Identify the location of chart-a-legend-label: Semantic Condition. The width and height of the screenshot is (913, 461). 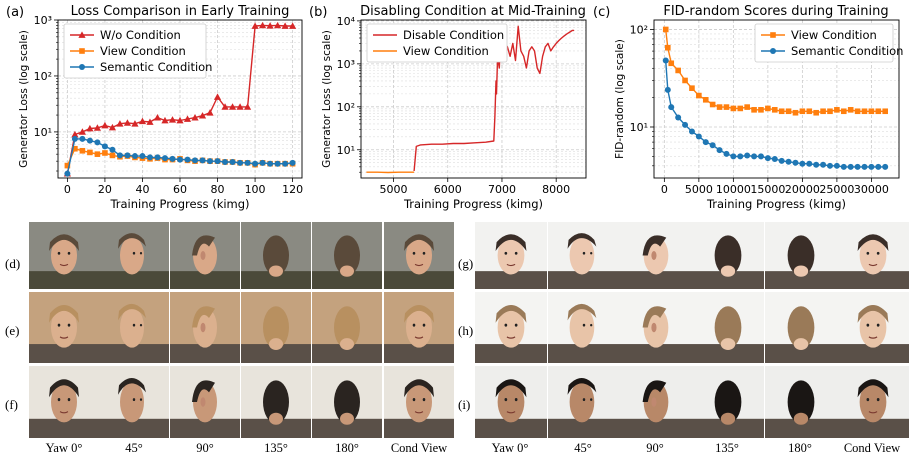
(156, 67).